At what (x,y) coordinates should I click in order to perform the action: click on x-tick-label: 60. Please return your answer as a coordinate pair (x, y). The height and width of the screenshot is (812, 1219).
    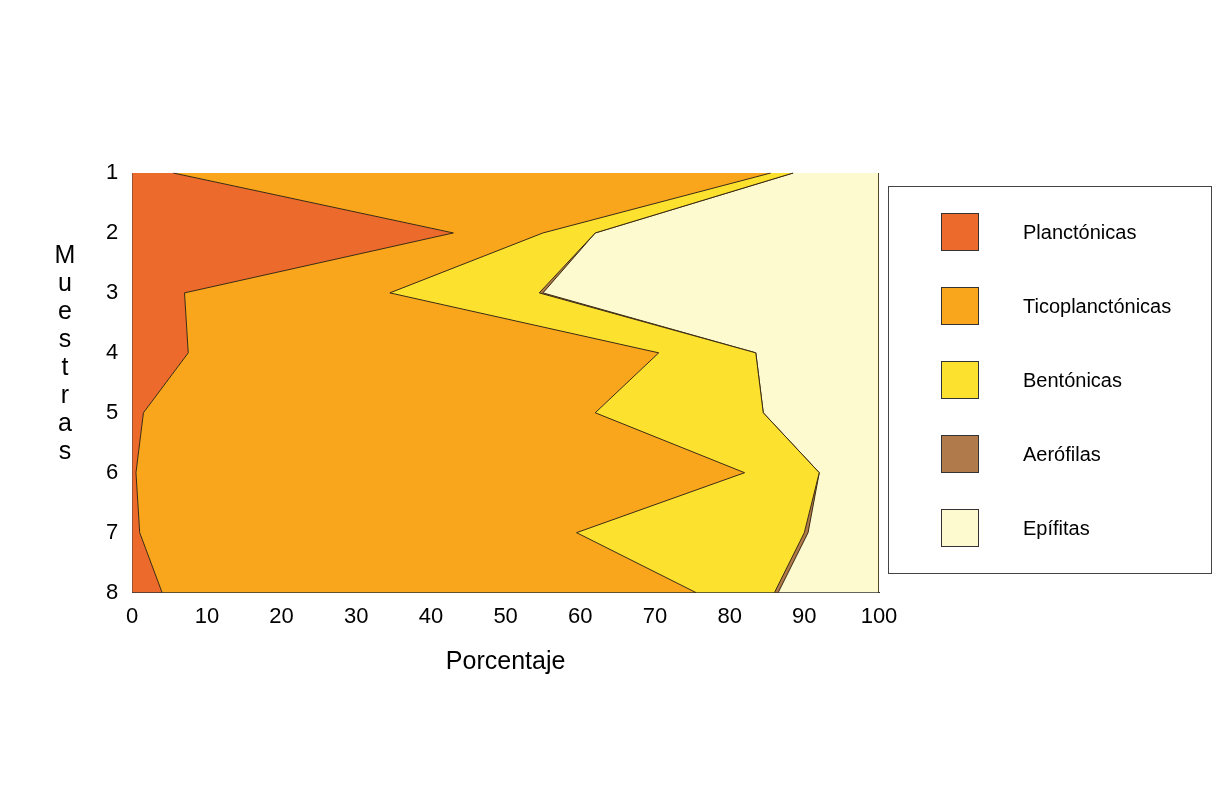
    Looking at the image, I should click on (580, 615).